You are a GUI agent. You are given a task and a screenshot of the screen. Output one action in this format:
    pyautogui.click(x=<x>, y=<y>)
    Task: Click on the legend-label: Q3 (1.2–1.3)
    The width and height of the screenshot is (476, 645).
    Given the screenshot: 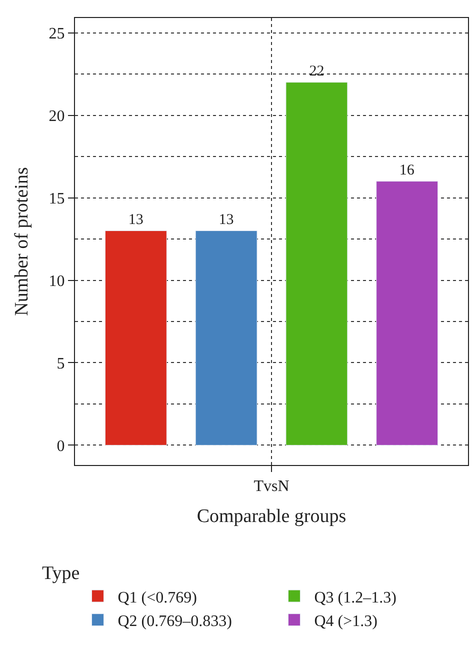 What is the action you would take?
    pyautogui.click(x=355, y=597)
    